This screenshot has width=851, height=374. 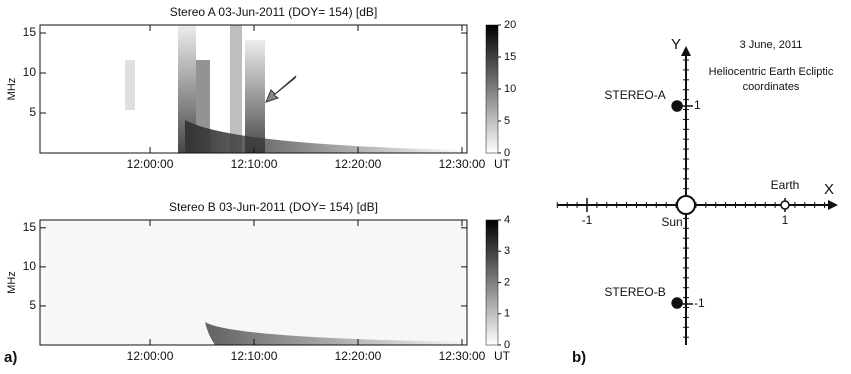 What do you see at coordinates (697, 105) in the screenshot?
I see `y-tick-label: 1` at bounding box center [697, 105].